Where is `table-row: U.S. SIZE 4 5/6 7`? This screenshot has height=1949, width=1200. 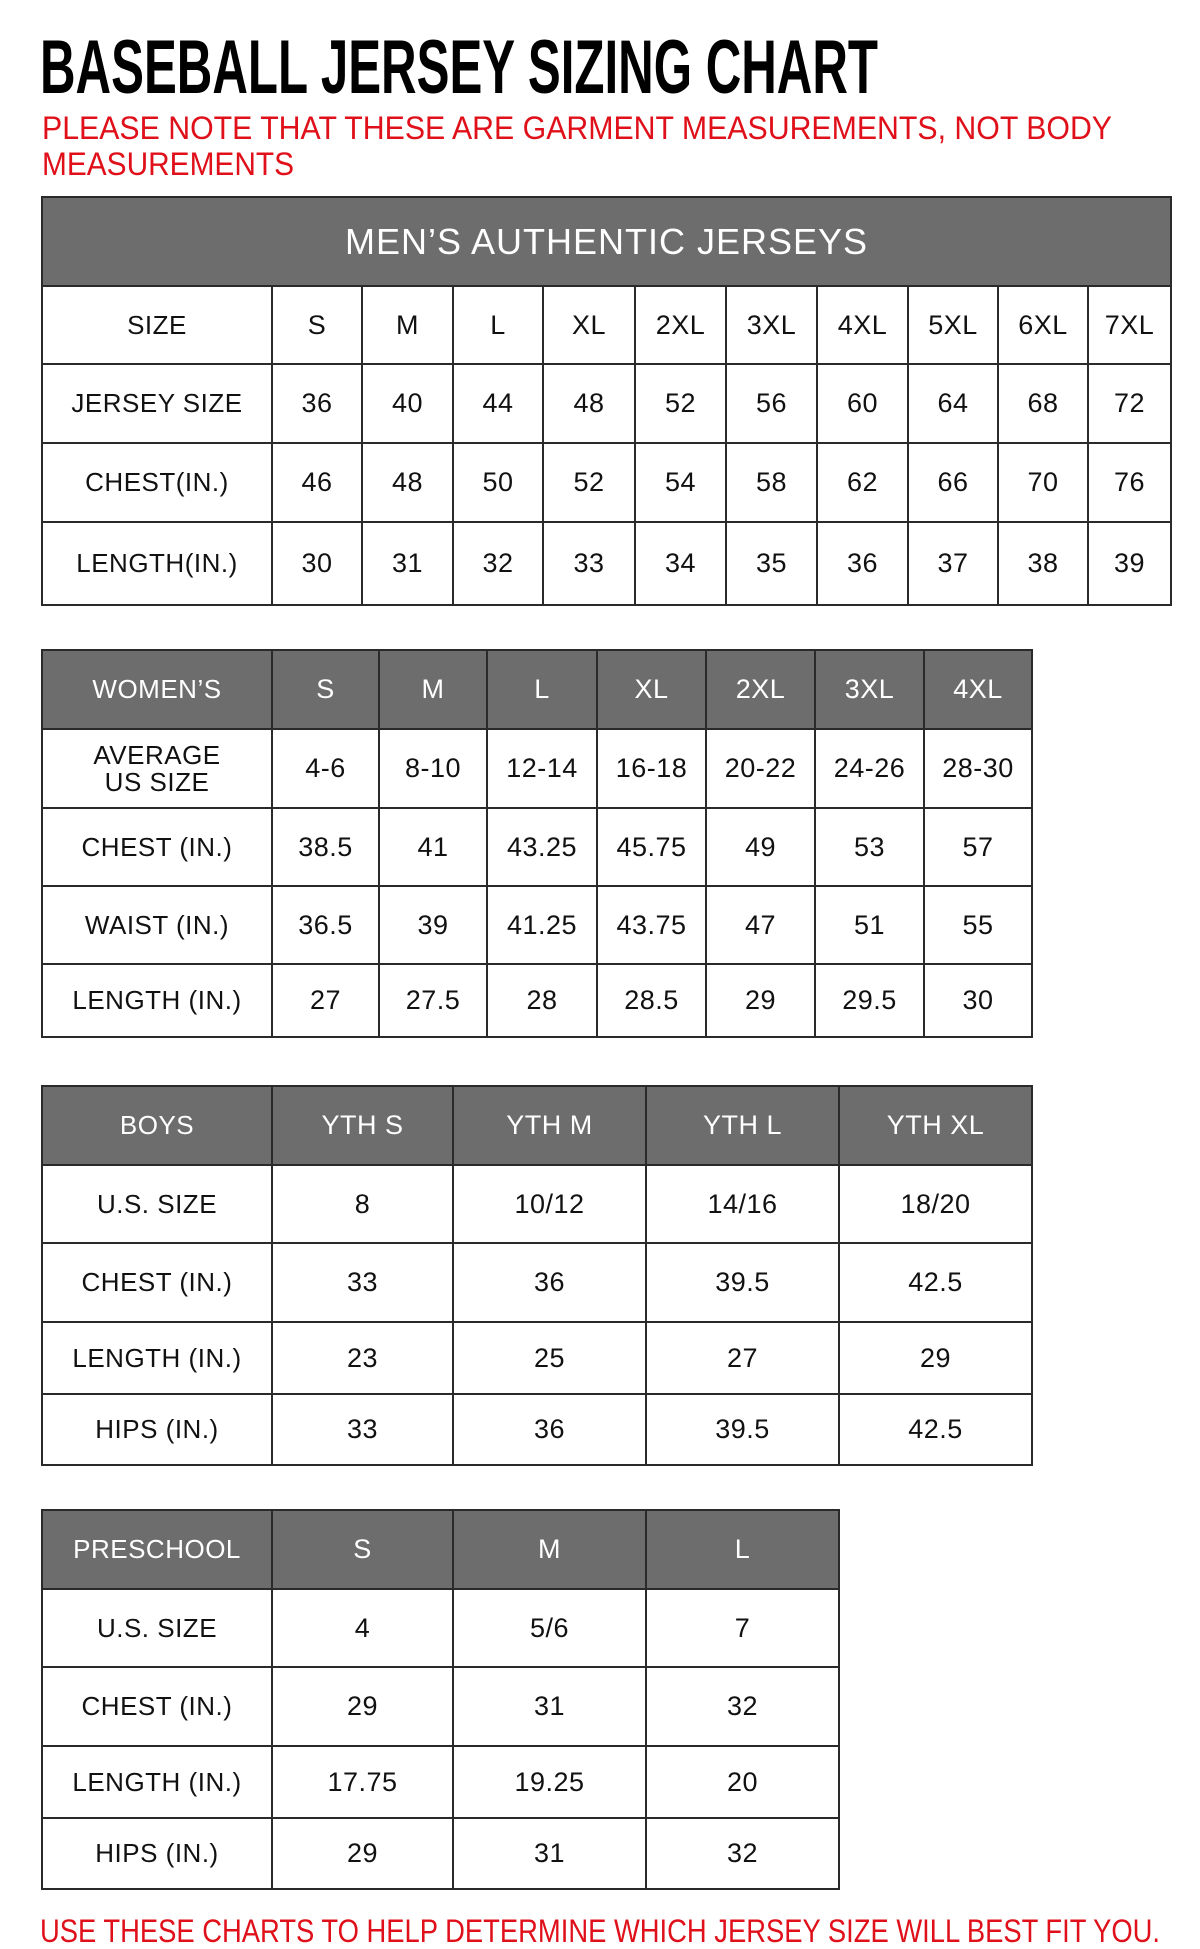 table-row: U.S. SIZE 4 5/6 7 is located at coordinates (440, 1628).